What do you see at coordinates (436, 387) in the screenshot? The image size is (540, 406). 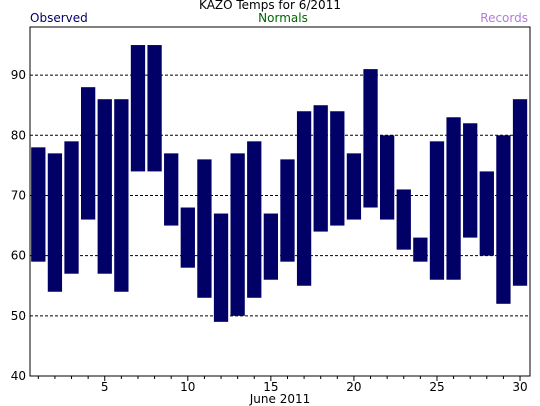 I see `x-tick-label: 25` at bounding box center [436, 387].